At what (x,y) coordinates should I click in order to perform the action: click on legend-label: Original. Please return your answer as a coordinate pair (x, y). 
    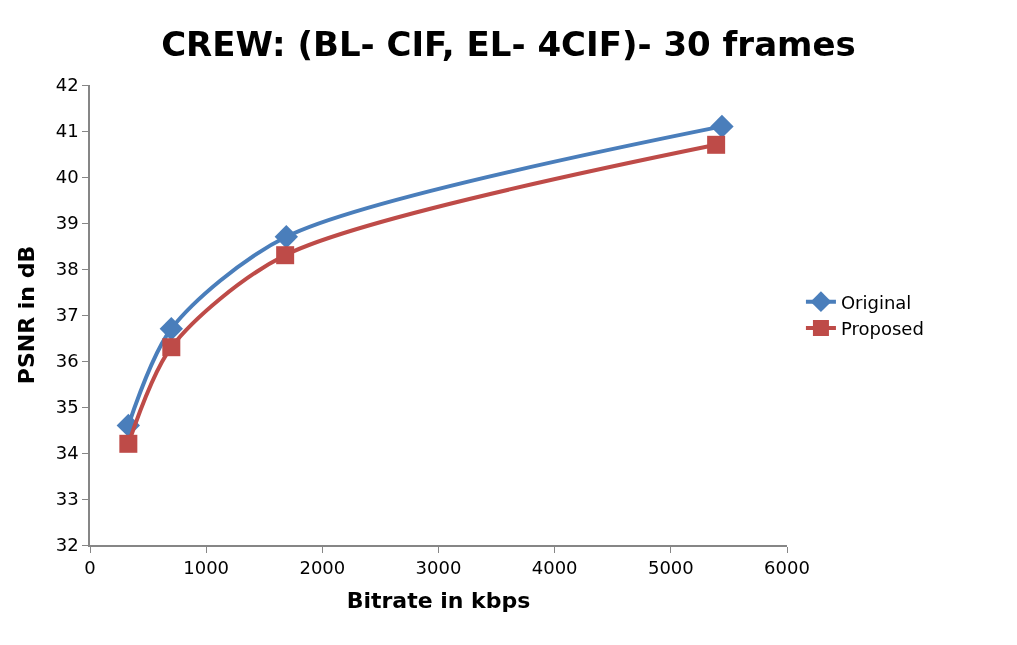
    Looking at the image, I should click on (876, 302).